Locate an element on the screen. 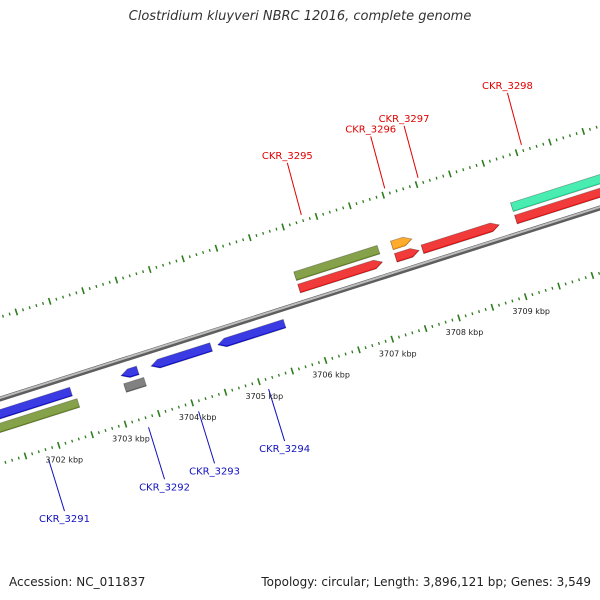 The image size is (600, 600). kbp-tick-label: 3707 kbp is located at coordinates (398, 353).